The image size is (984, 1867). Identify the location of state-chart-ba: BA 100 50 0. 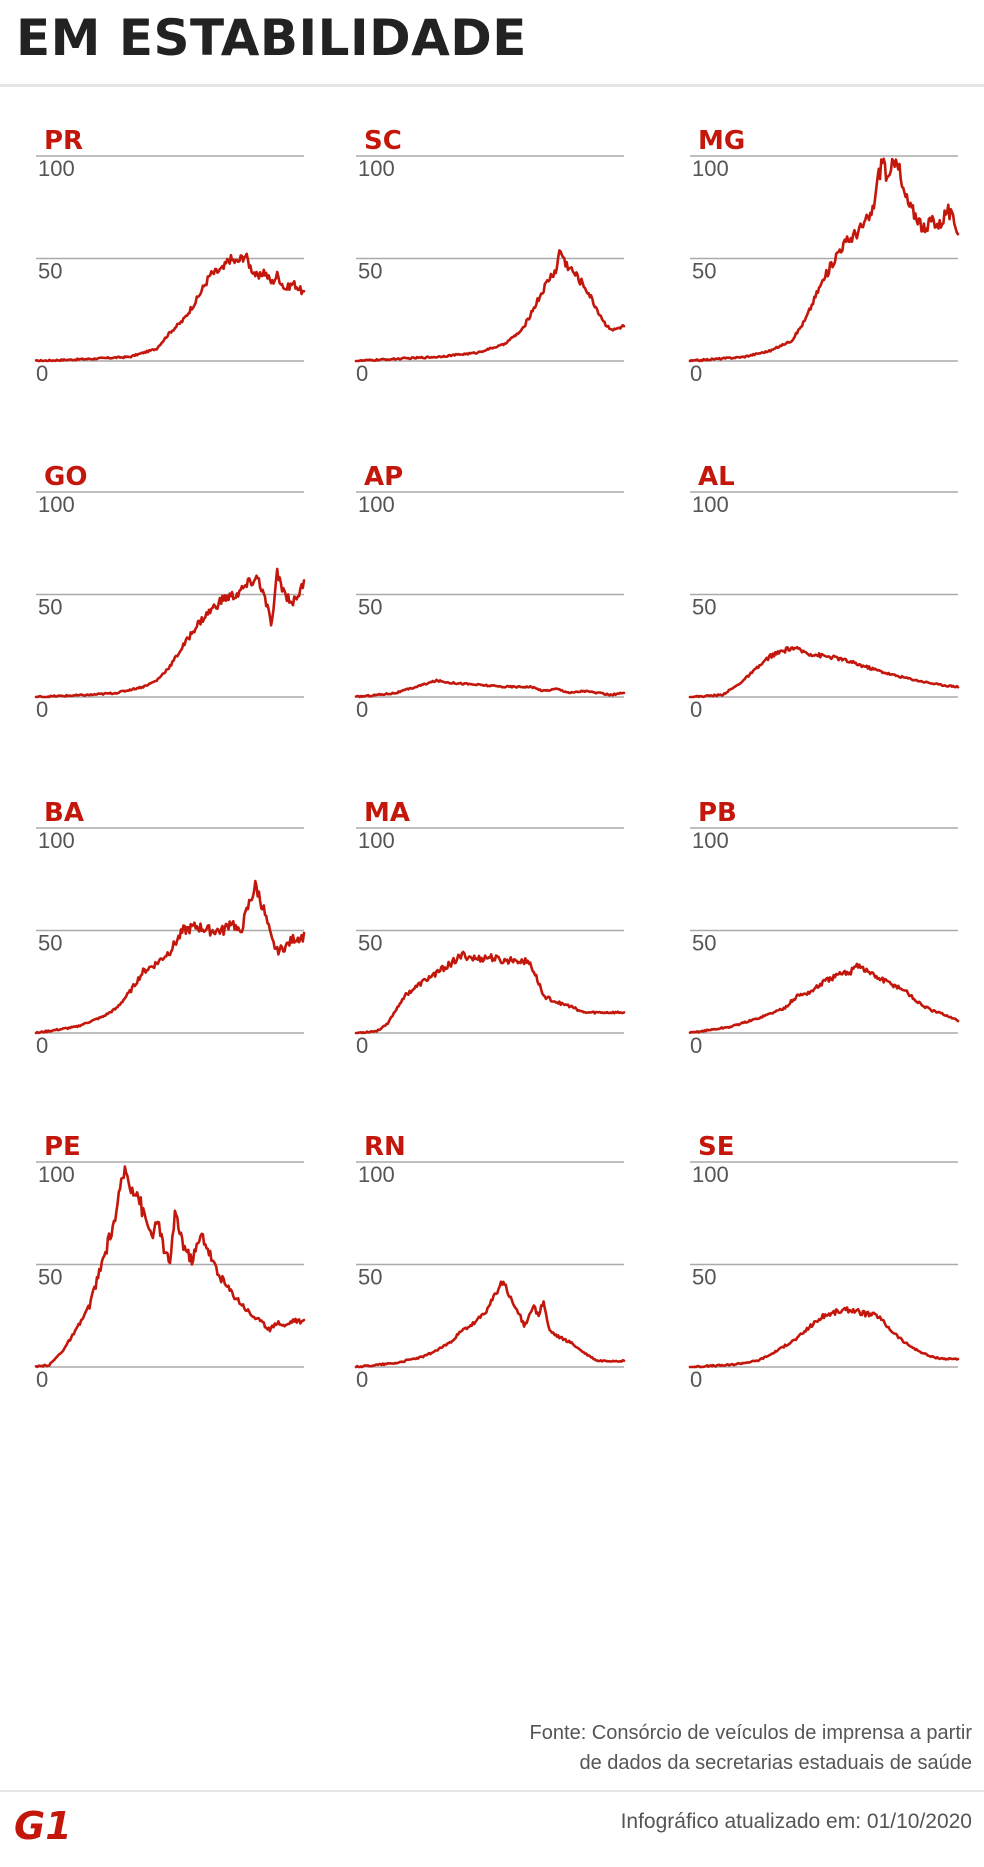
(179, 948).